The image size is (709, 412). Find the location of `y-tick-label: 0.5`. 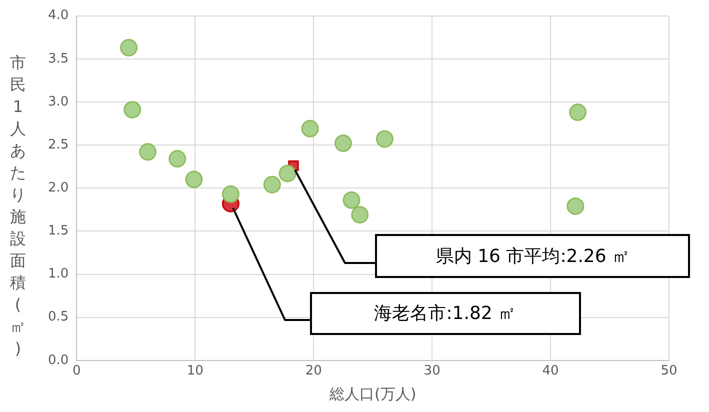

y-tick-label: 0.5 is located at coordinates (58, 317).